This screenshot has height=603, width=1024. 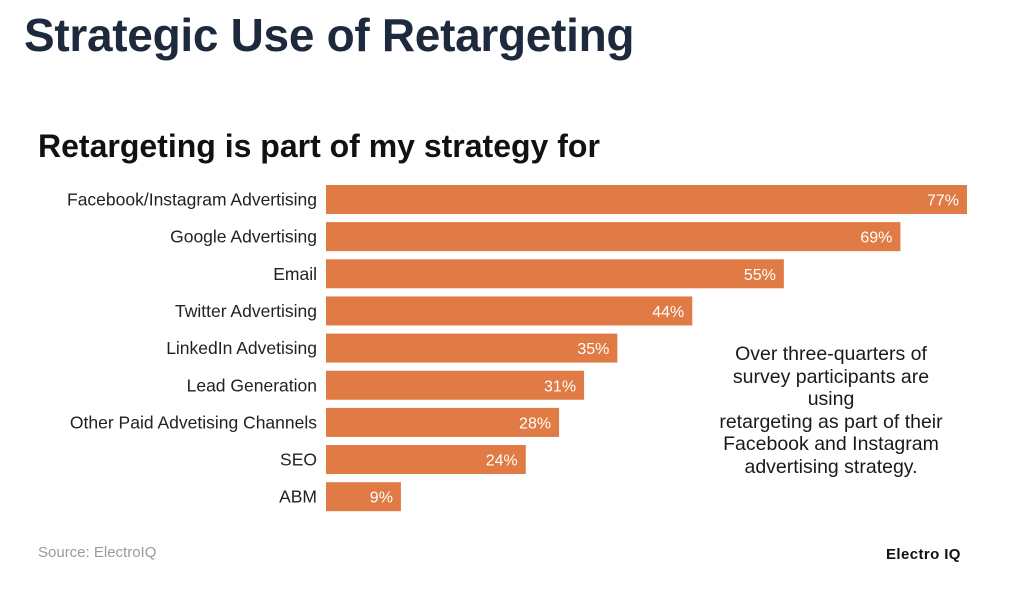 What do you see at coordinates (192, 200) in the screenshot?
I see `category-label: Facebook/Instagram Advertising` at bounding box center [192, 200].